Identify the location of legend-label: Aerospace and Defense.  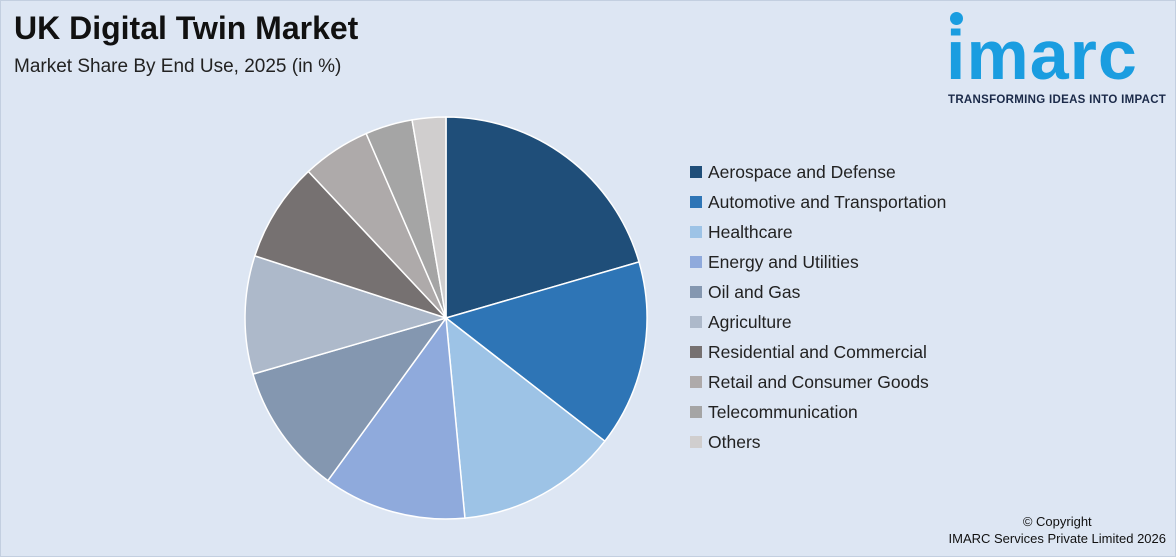
(802, 171).